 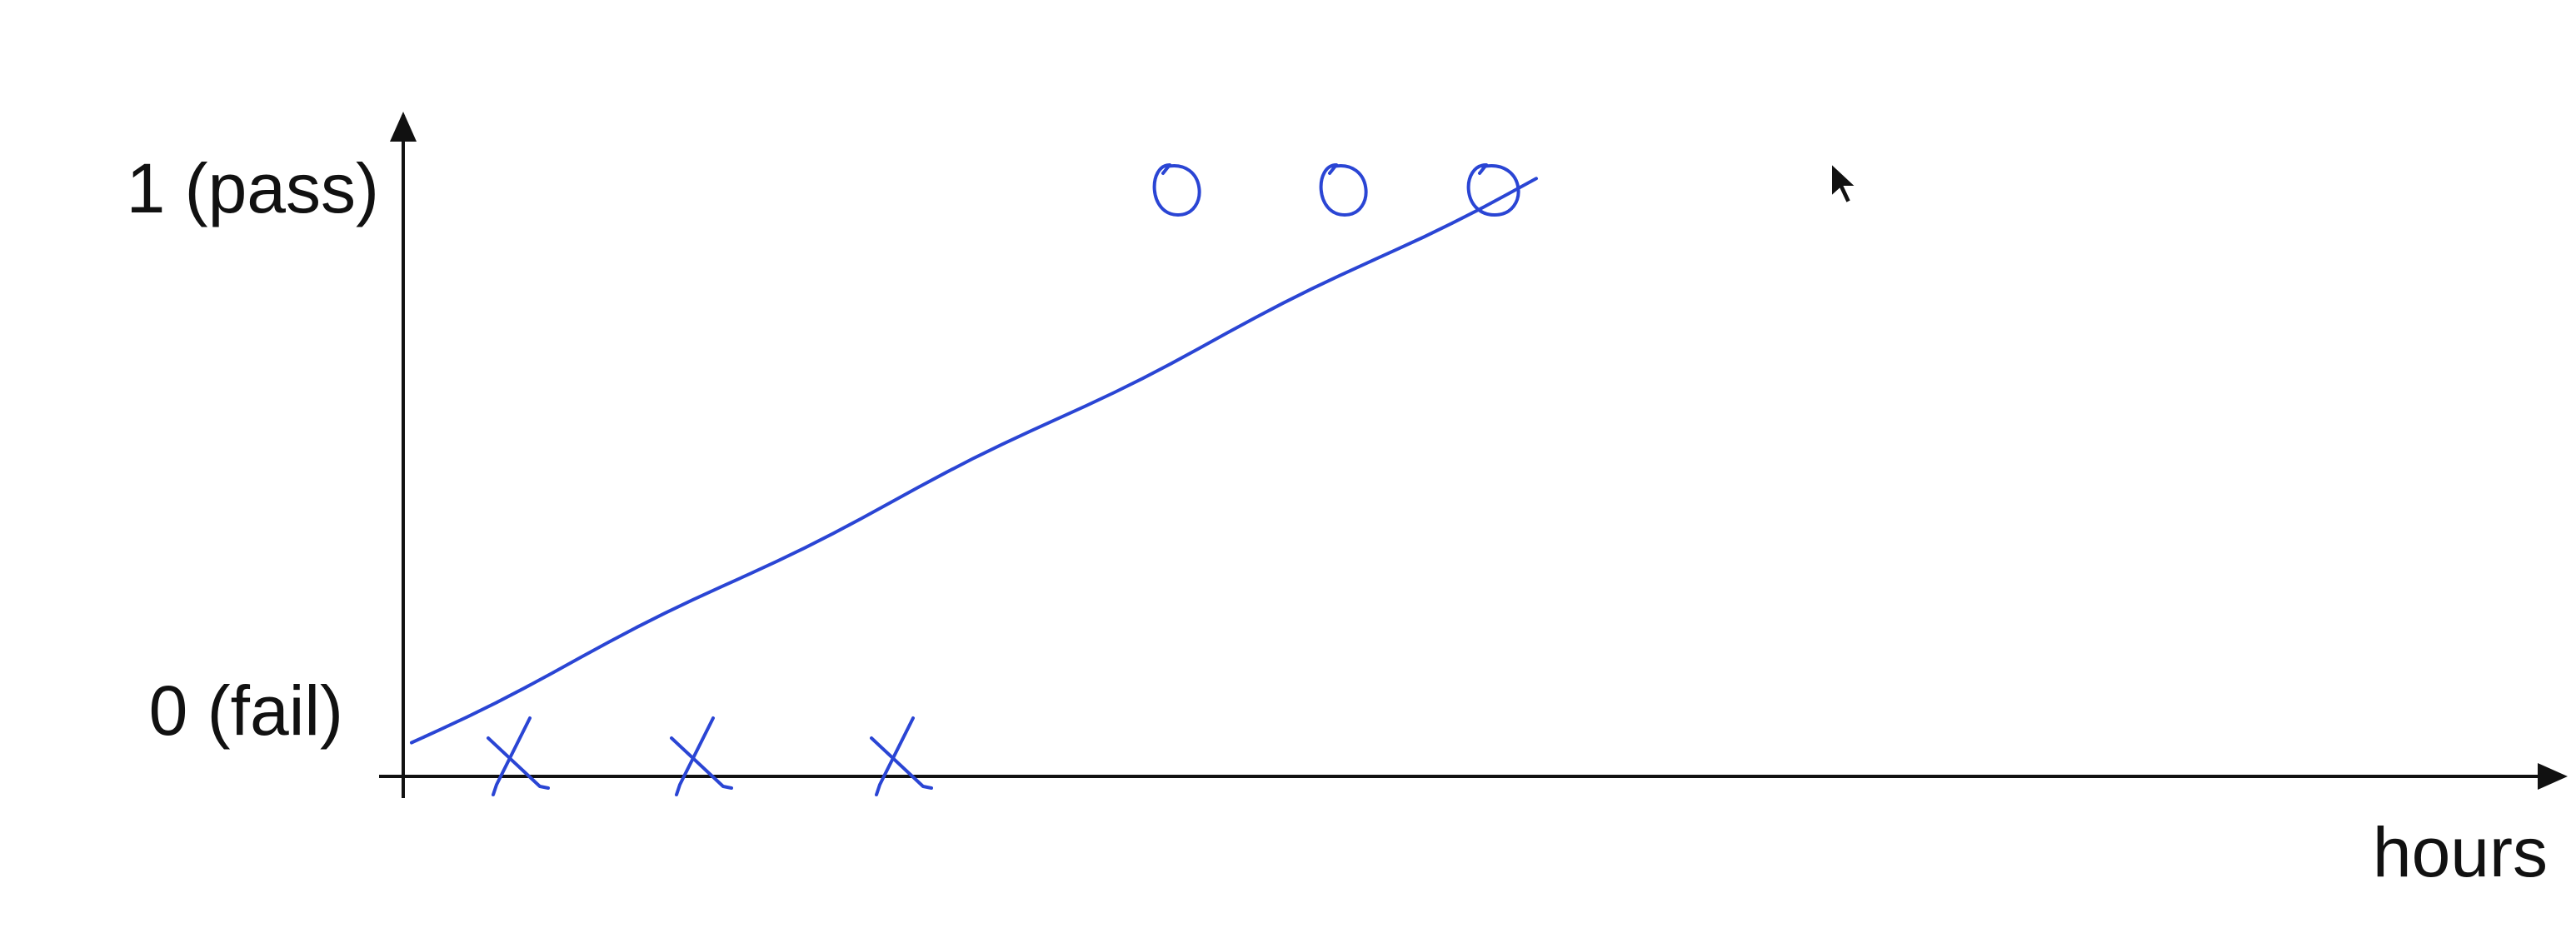 What do you see at coordinates (253, 188) in the screenshot?
I see `y-tick-label-pass: 1 (pass)` at bounding box center [253, 188].